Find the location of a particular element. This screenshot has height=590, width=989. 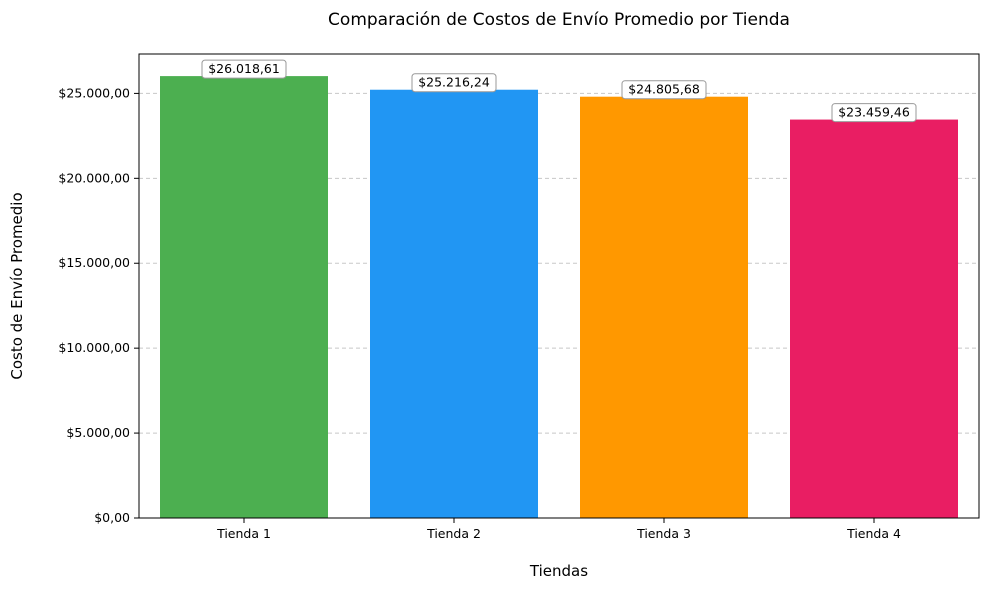

data-label: $26.018,61 is located at coordinates (244, 68).